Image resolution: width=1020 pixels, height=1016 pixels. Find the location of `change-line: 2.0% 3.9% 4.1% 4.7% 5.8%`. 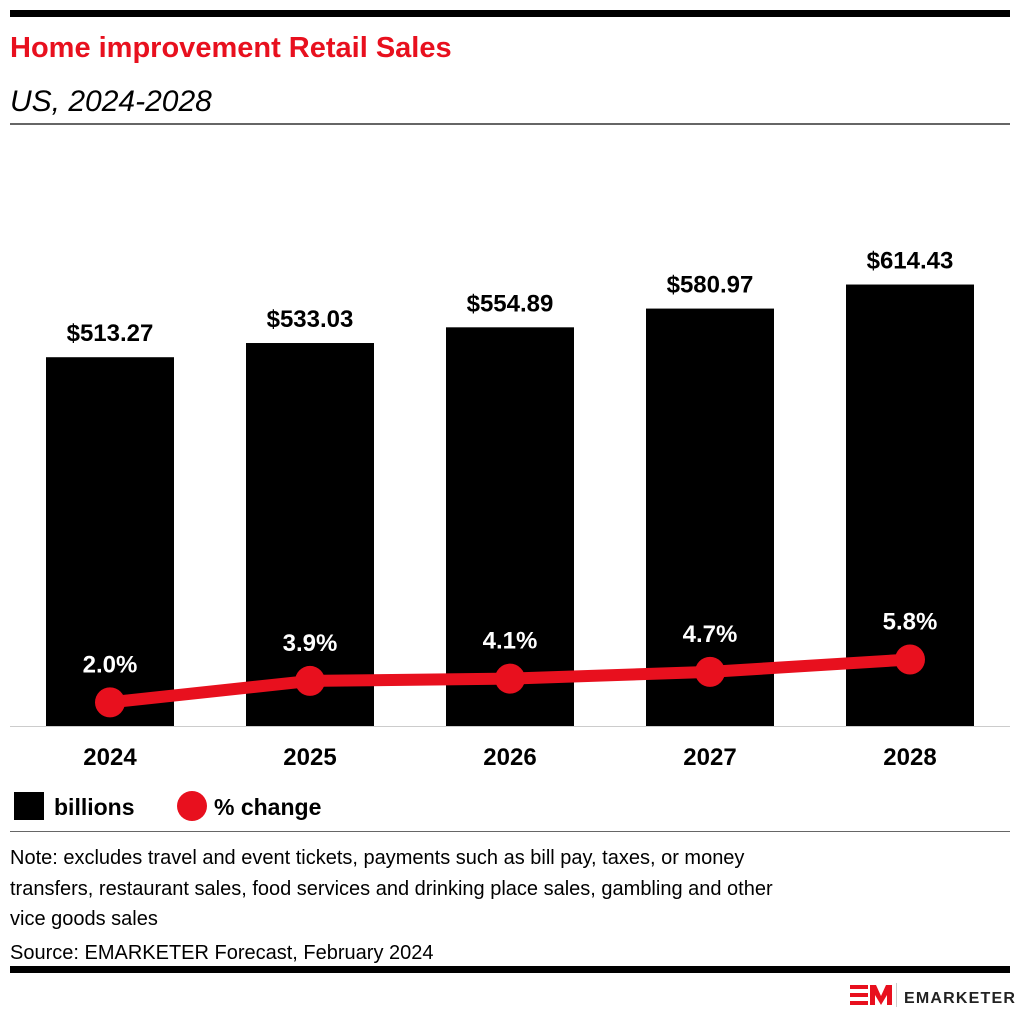

change-line: 2.0% 3.9% 4.1% 4.7% 5.8% is located at coordinates (510, 663).